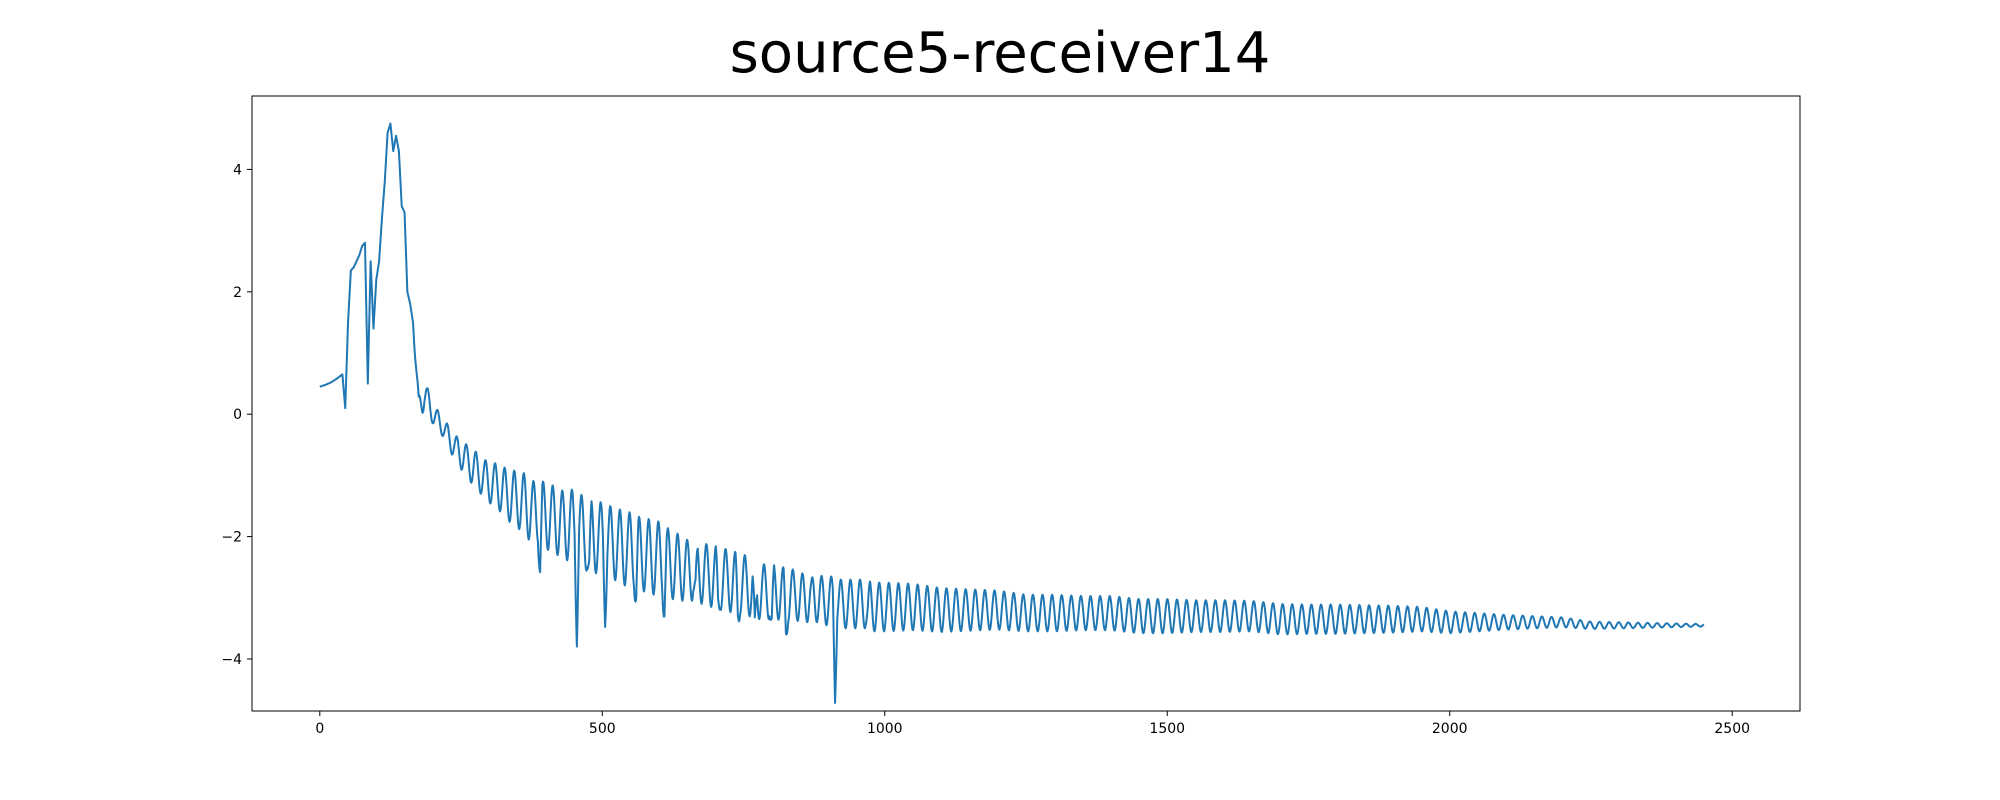  What do you see at coordinates (319, 729) in the screenshot?
I see `x-tick-label: 0` at bounding box center [319, 729].